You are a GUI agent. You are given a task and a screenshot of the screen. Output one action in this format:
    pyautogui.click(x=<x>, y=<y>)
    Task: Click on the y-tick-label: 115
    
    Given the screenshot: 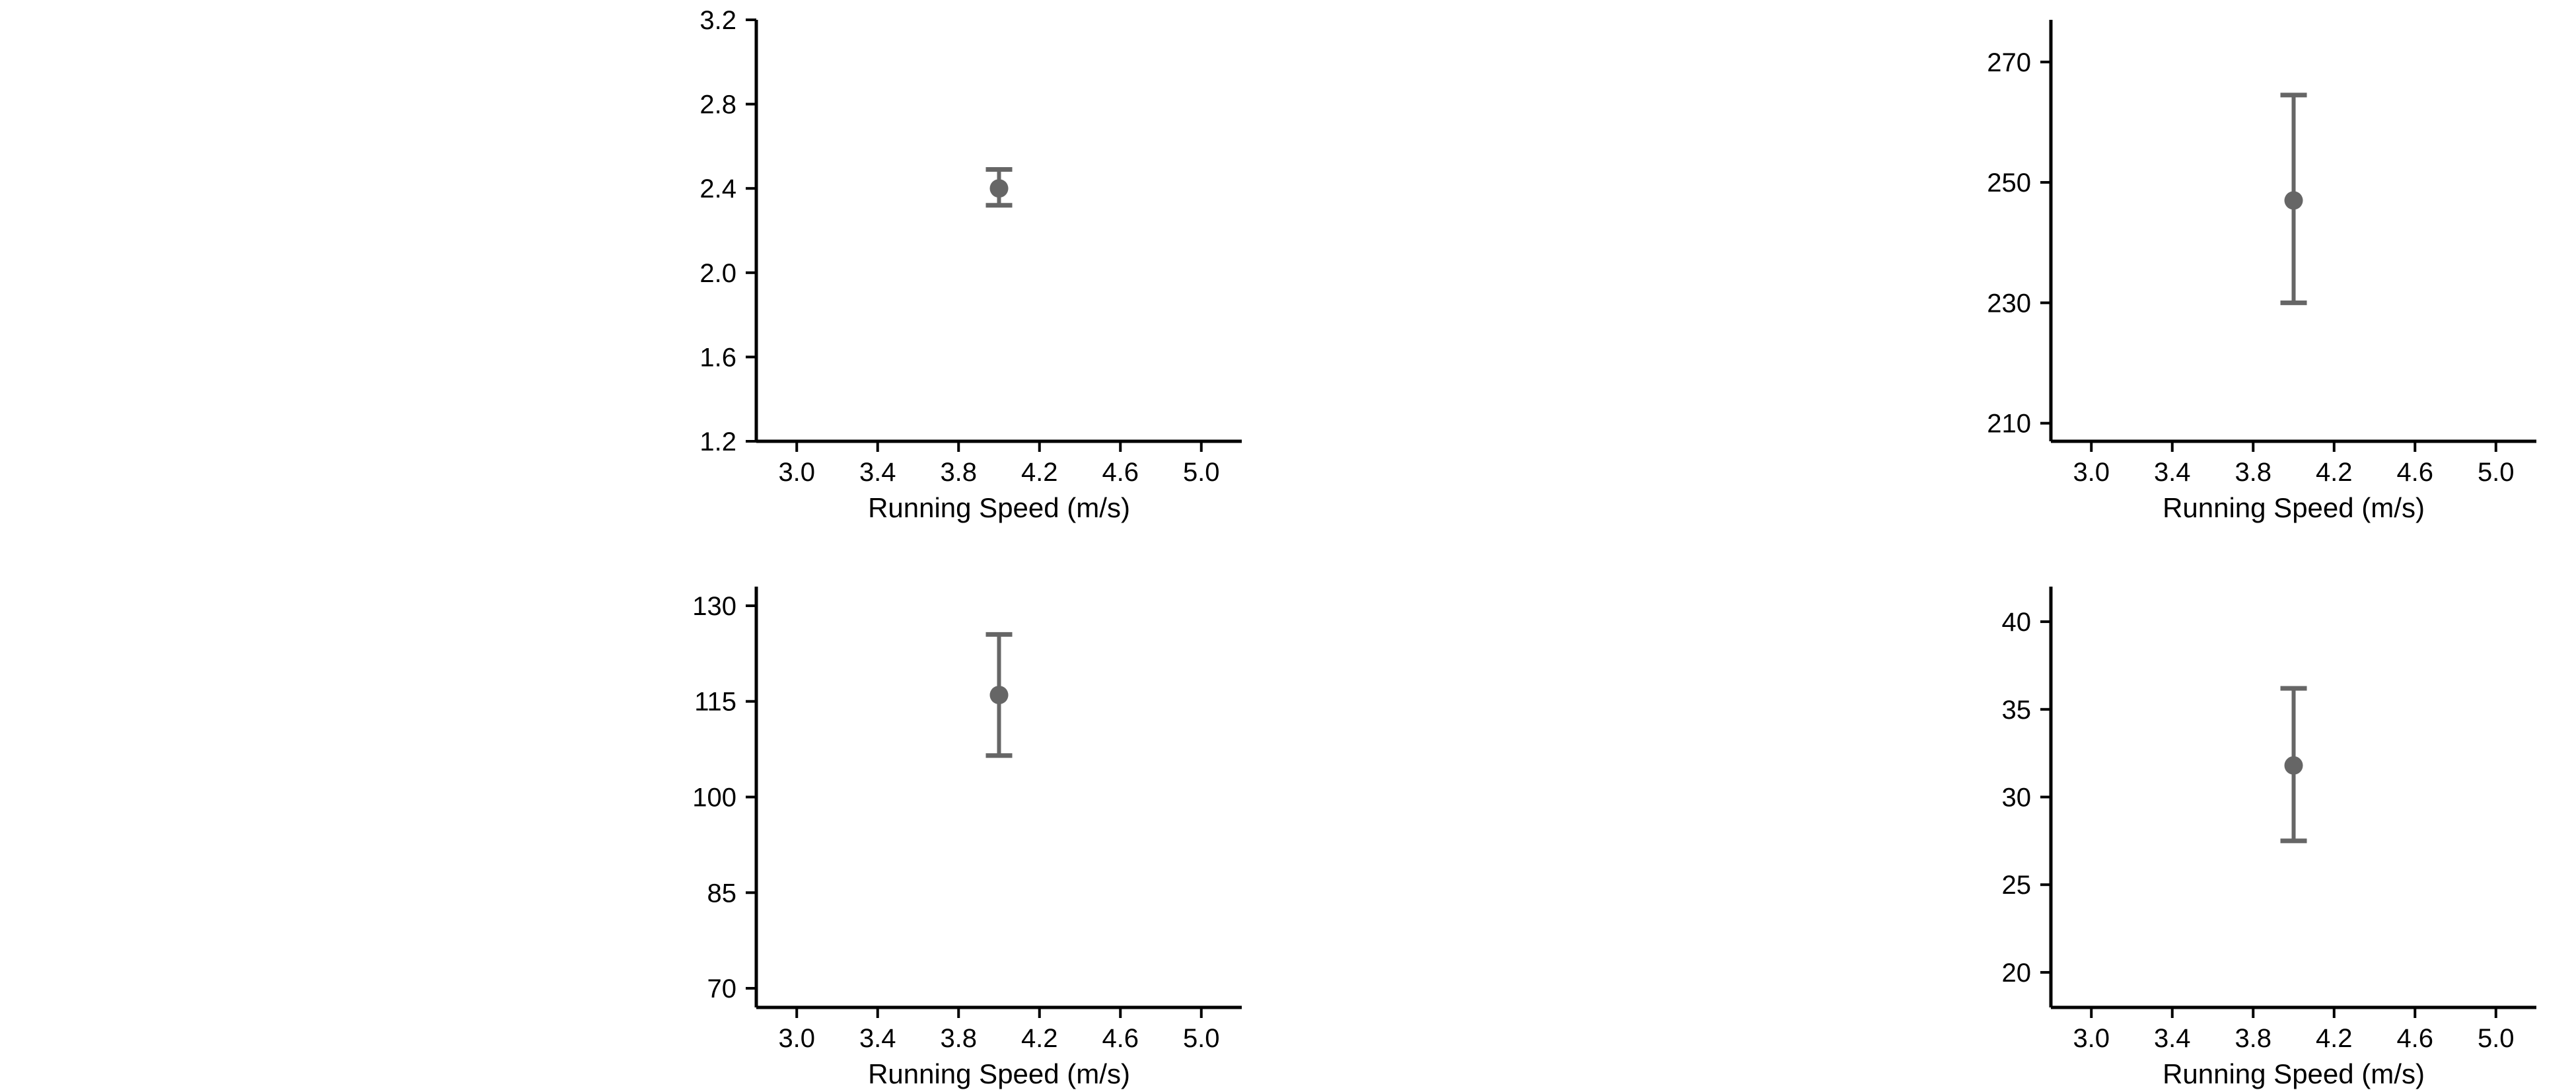 What is the action you would take?
    pyautogui.click(x=715, y=703)
    